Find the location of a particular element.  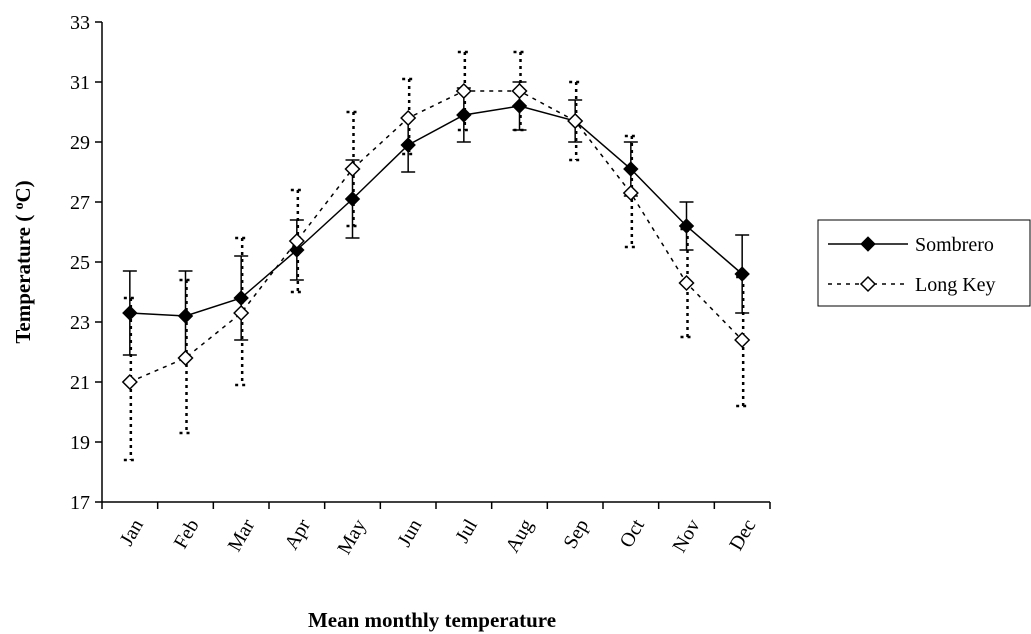

marker-long-key-apr is located at coordinates (296, 241).